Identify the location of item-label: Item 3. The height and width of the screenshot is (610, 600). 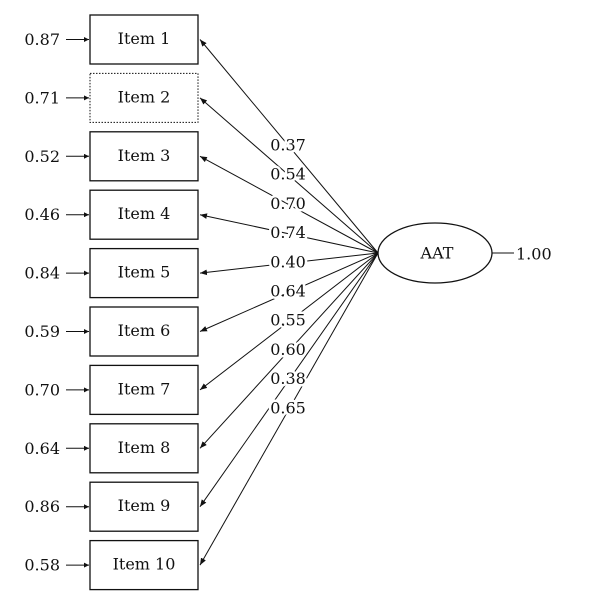
(144, 155).